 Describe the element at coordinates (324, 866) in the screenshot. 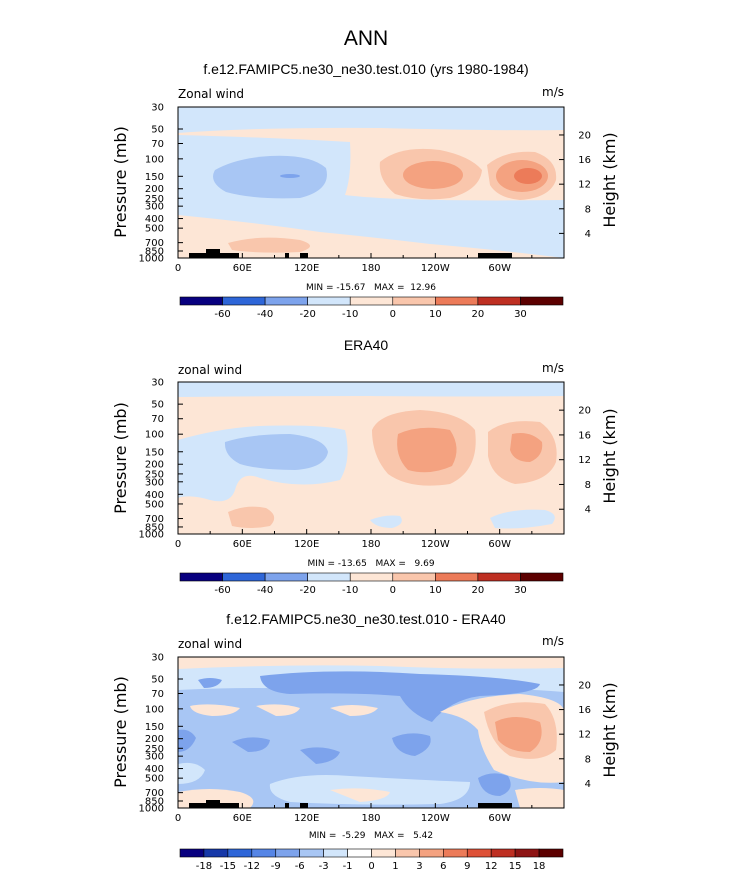

I see `colorbar-label: -3` at that location.